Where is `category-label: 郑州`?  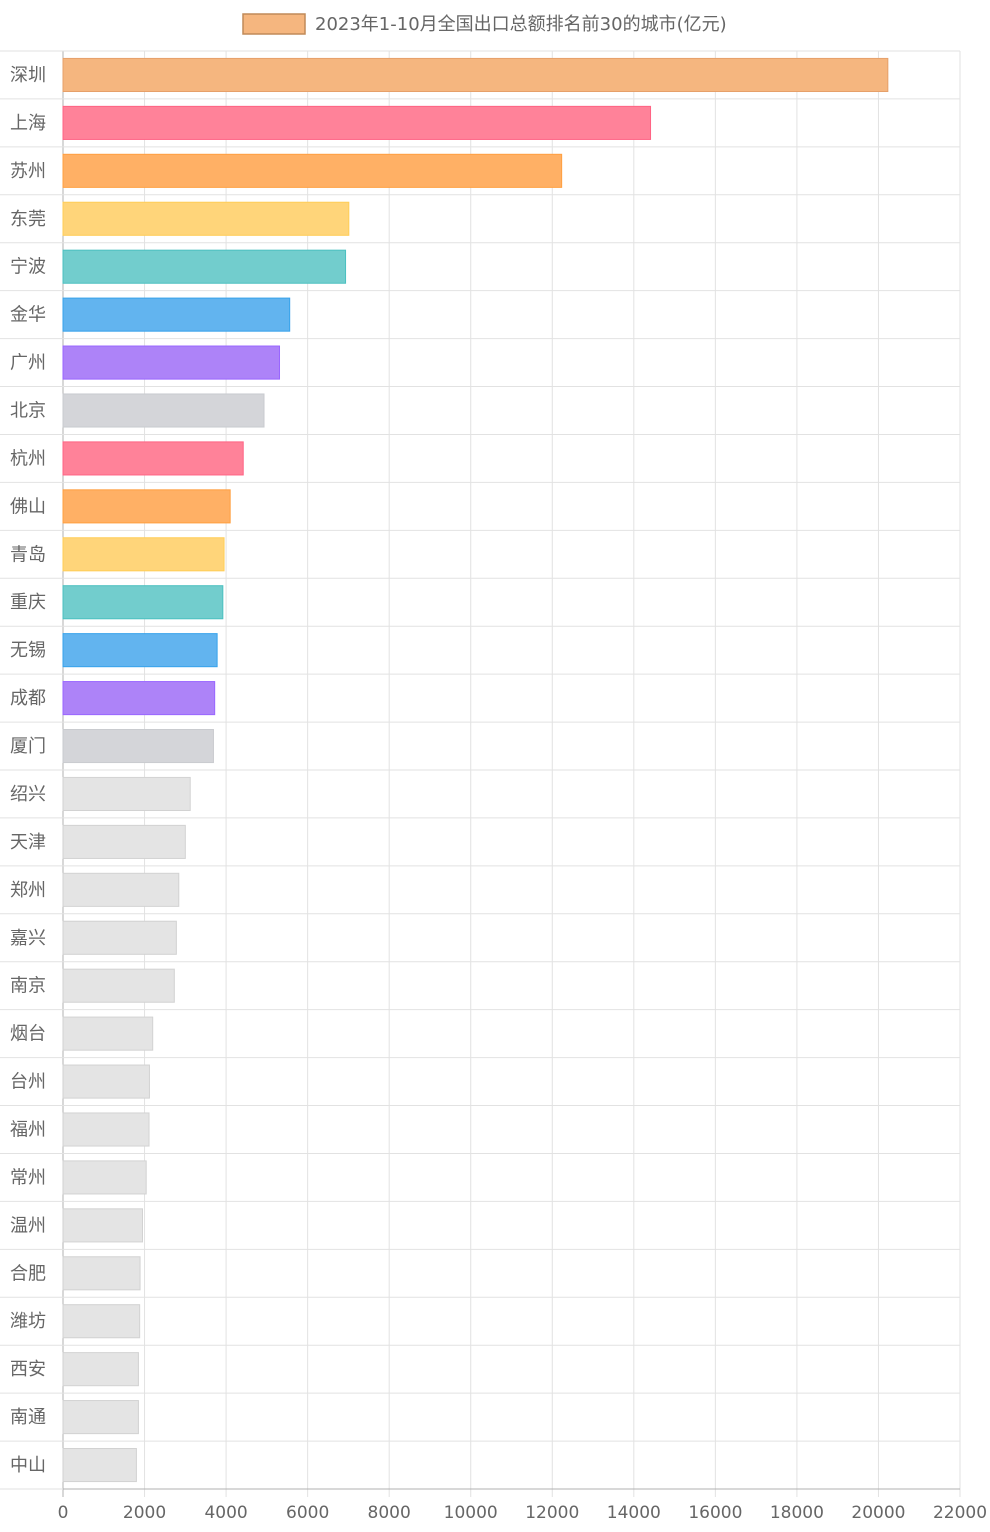 category-label: 郑州 is located at coordinates (28, 890).